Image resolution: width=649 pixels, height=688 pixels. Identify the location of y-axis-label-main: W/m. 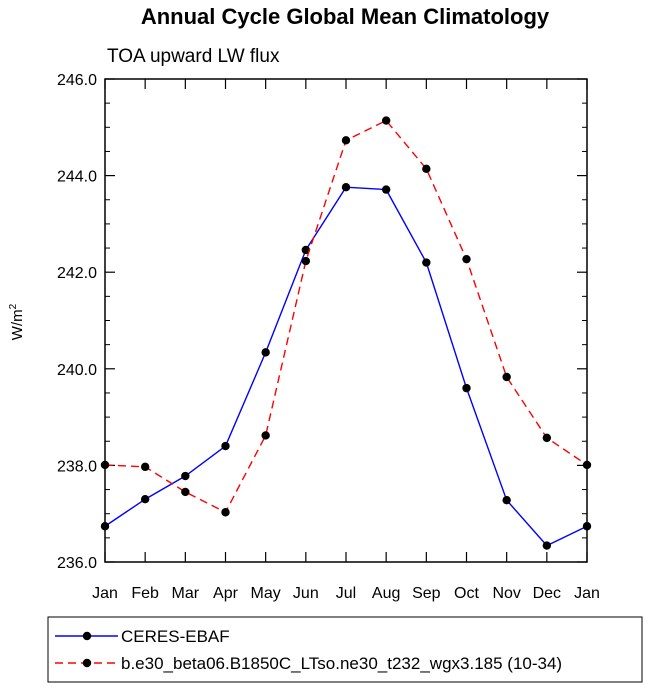
(17, 324).